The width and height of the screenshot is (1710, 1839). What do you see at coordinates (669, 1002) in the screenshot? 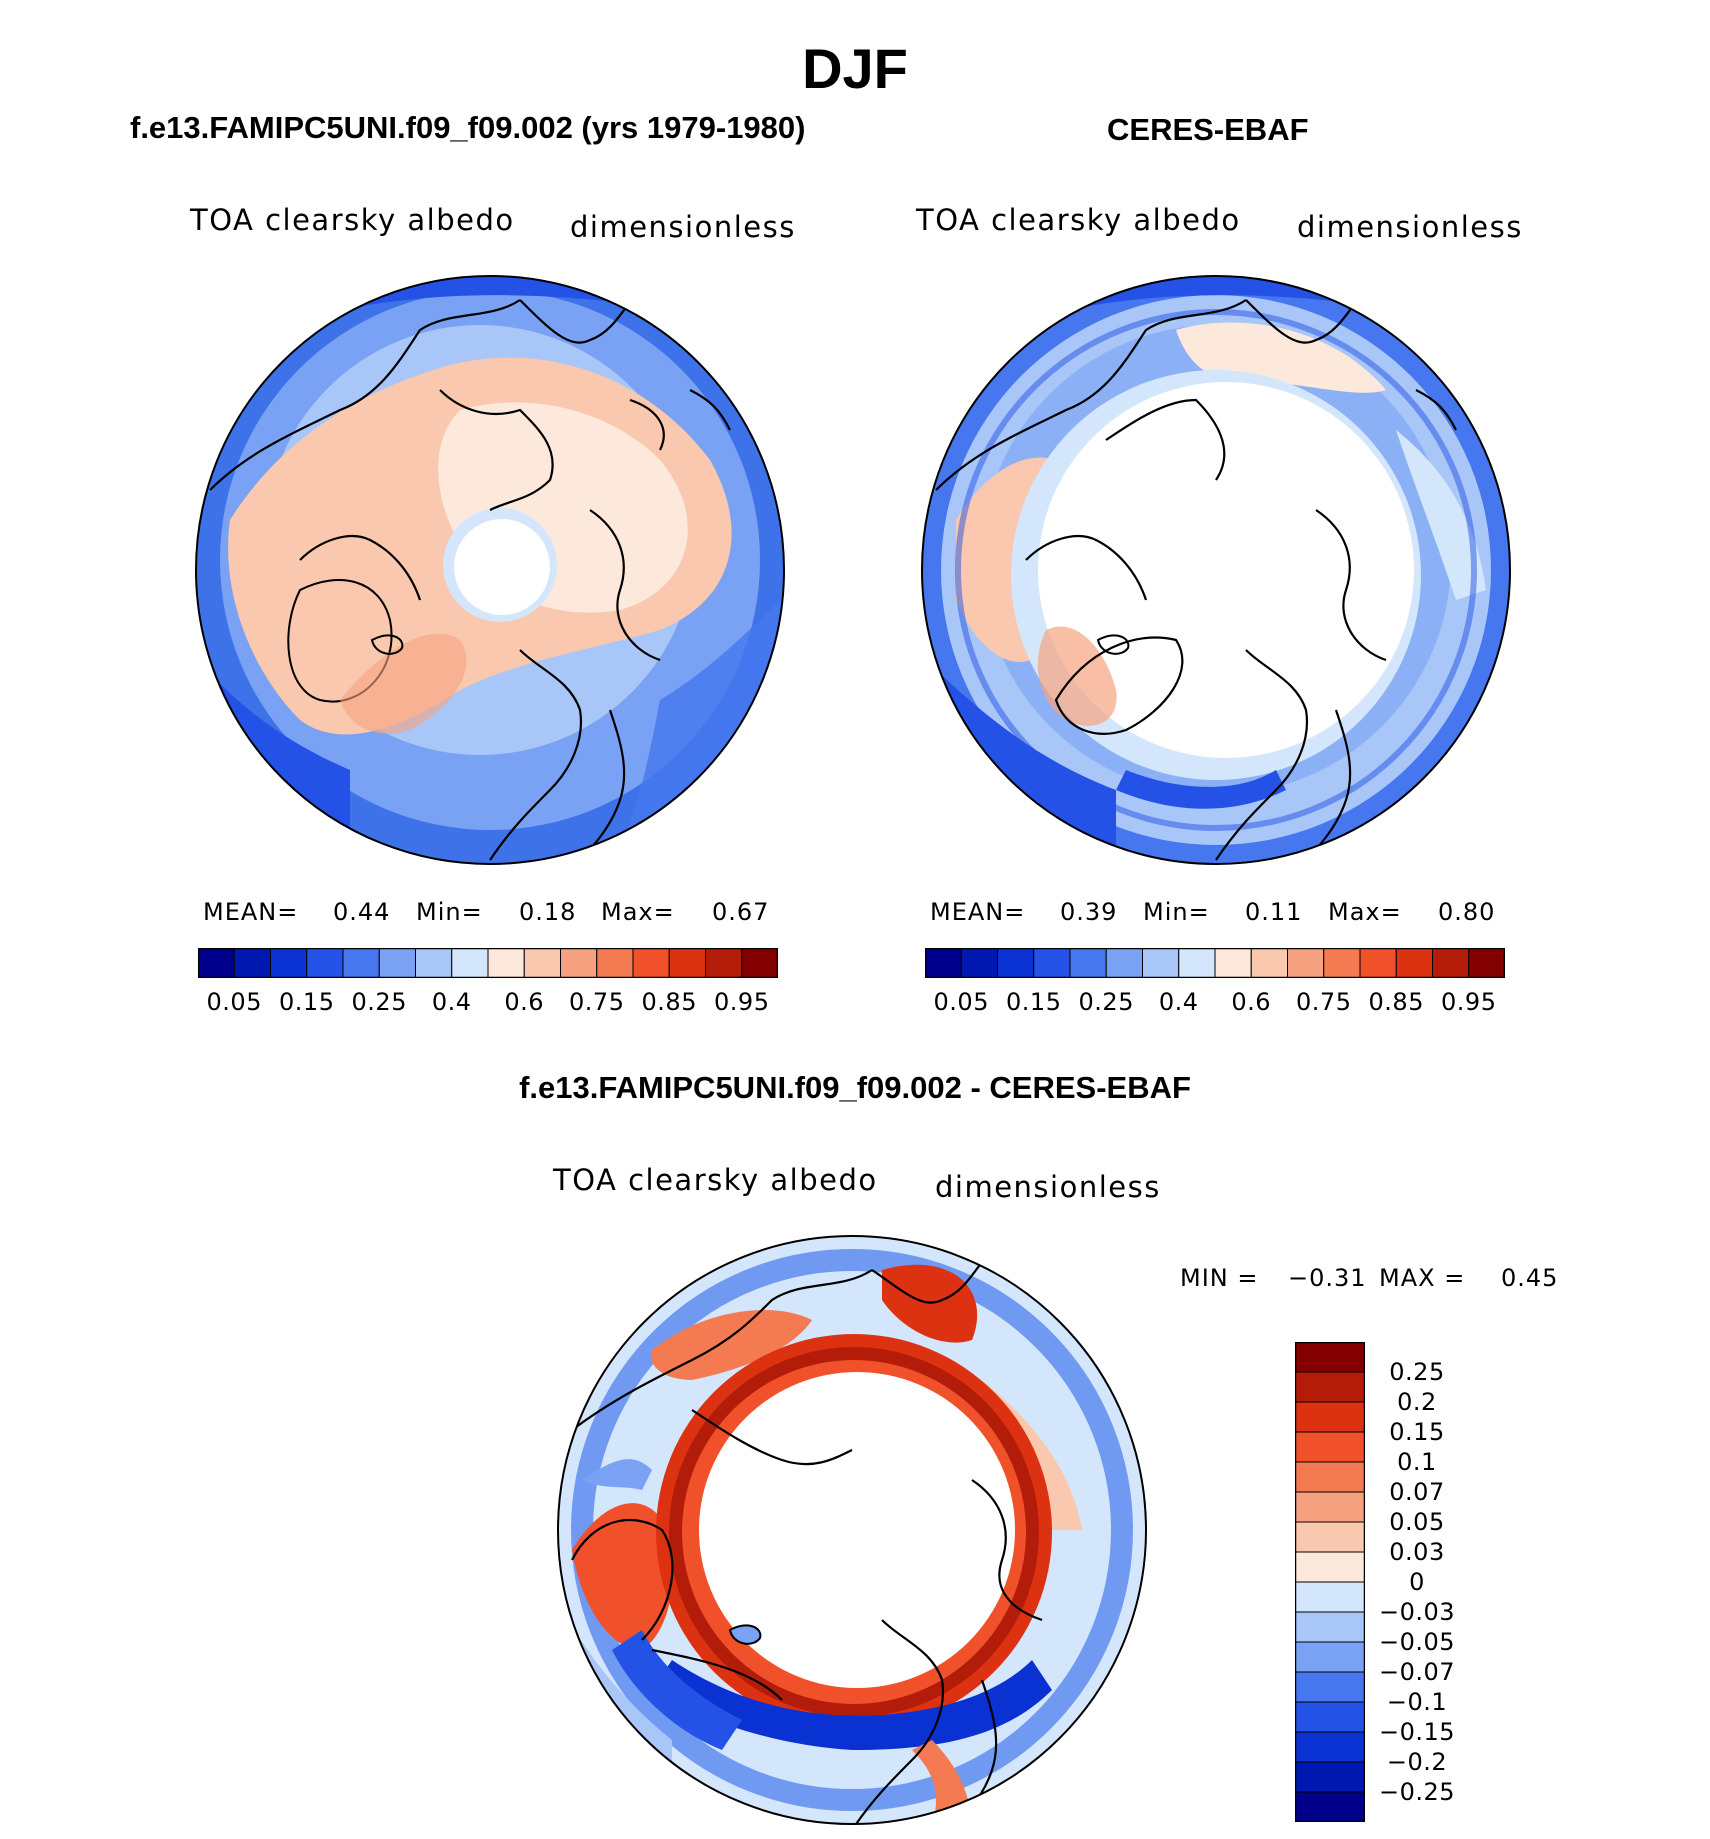
I see `model-colorbar-tick-label: 0.85` at bounding box center [669, 1002].